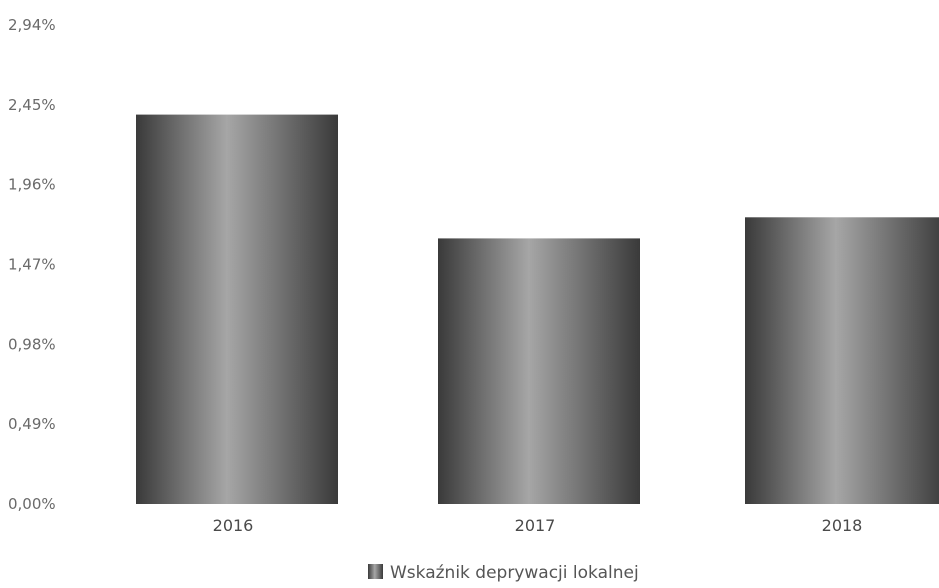 The width and height of the screenshot is (939, 588). Describe the element at coordinates (539, 371) in the screenshot. I see `bar-2017` at that location.